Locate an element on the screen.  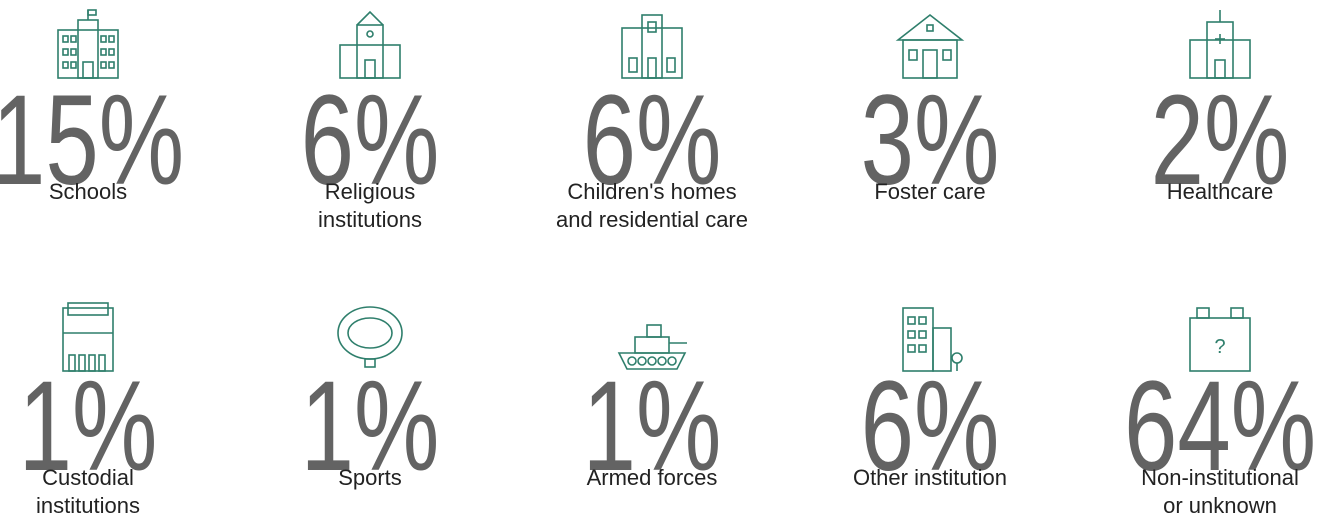
label: Schools is located at coordinates (88, 191).